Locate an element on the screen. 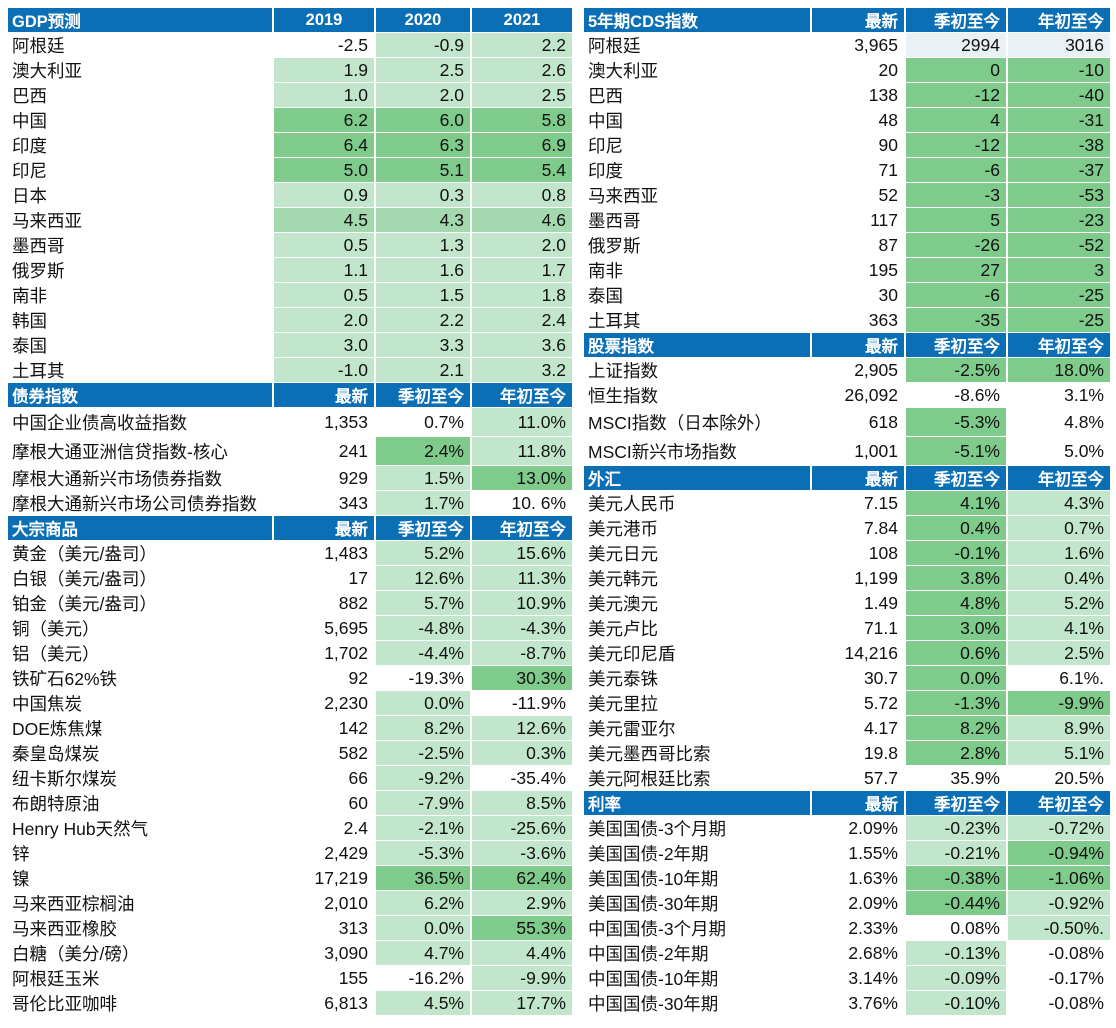 This screenshot has height=1028, width=1116. cell-label: 土耳其 is located at coordinates (141, 370).